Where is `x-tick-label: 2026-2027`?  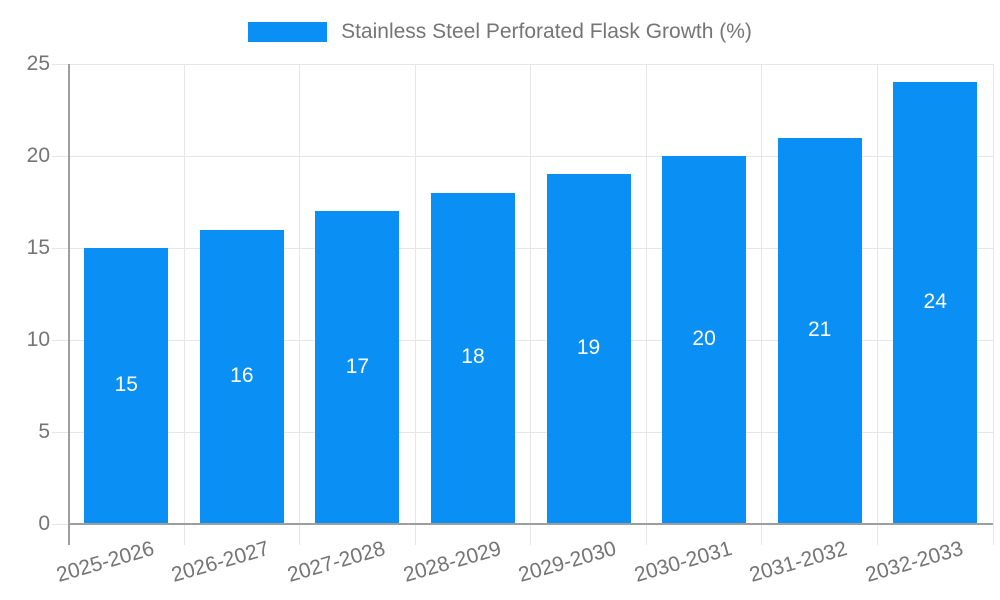 x-tick-label: 2026-2027 is located at coordinates (221, 562).